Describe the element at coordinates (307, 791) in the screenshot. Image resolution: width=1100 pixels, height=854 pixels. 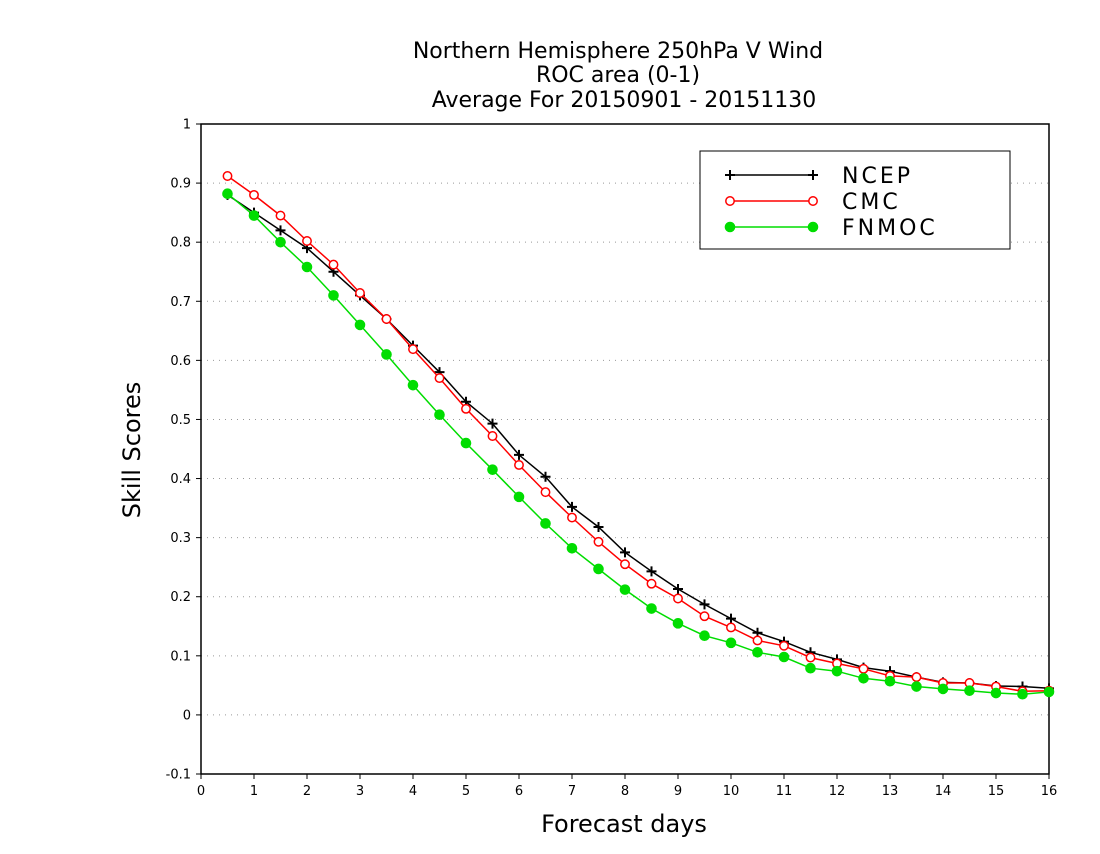
I see `x-tick-label: 2` at that location.